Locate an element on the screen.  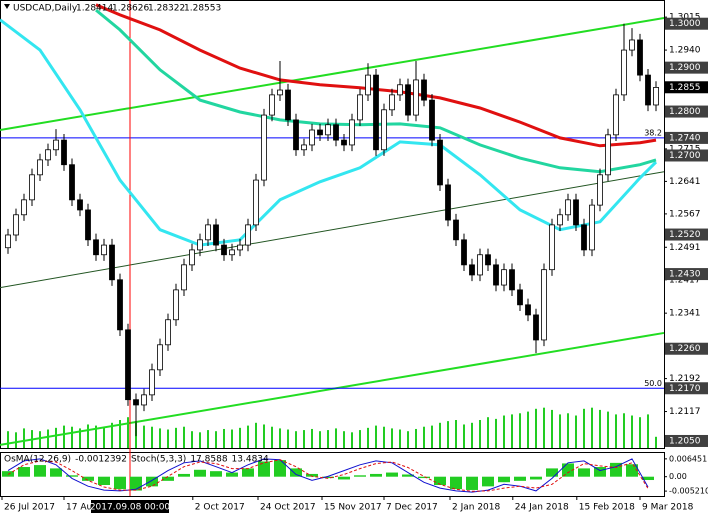
last-price-marker is located at coordinates (686, 87).